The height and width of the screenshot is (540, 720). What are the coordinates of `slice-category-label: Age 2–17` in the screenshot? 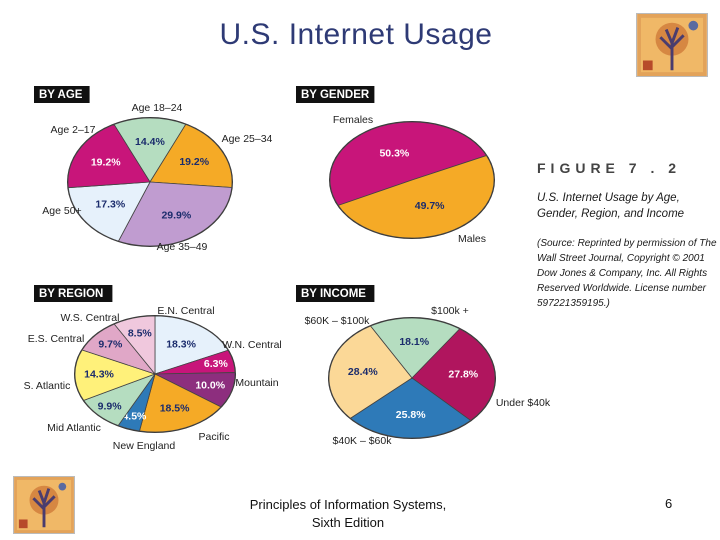 It's located at (73, 130).